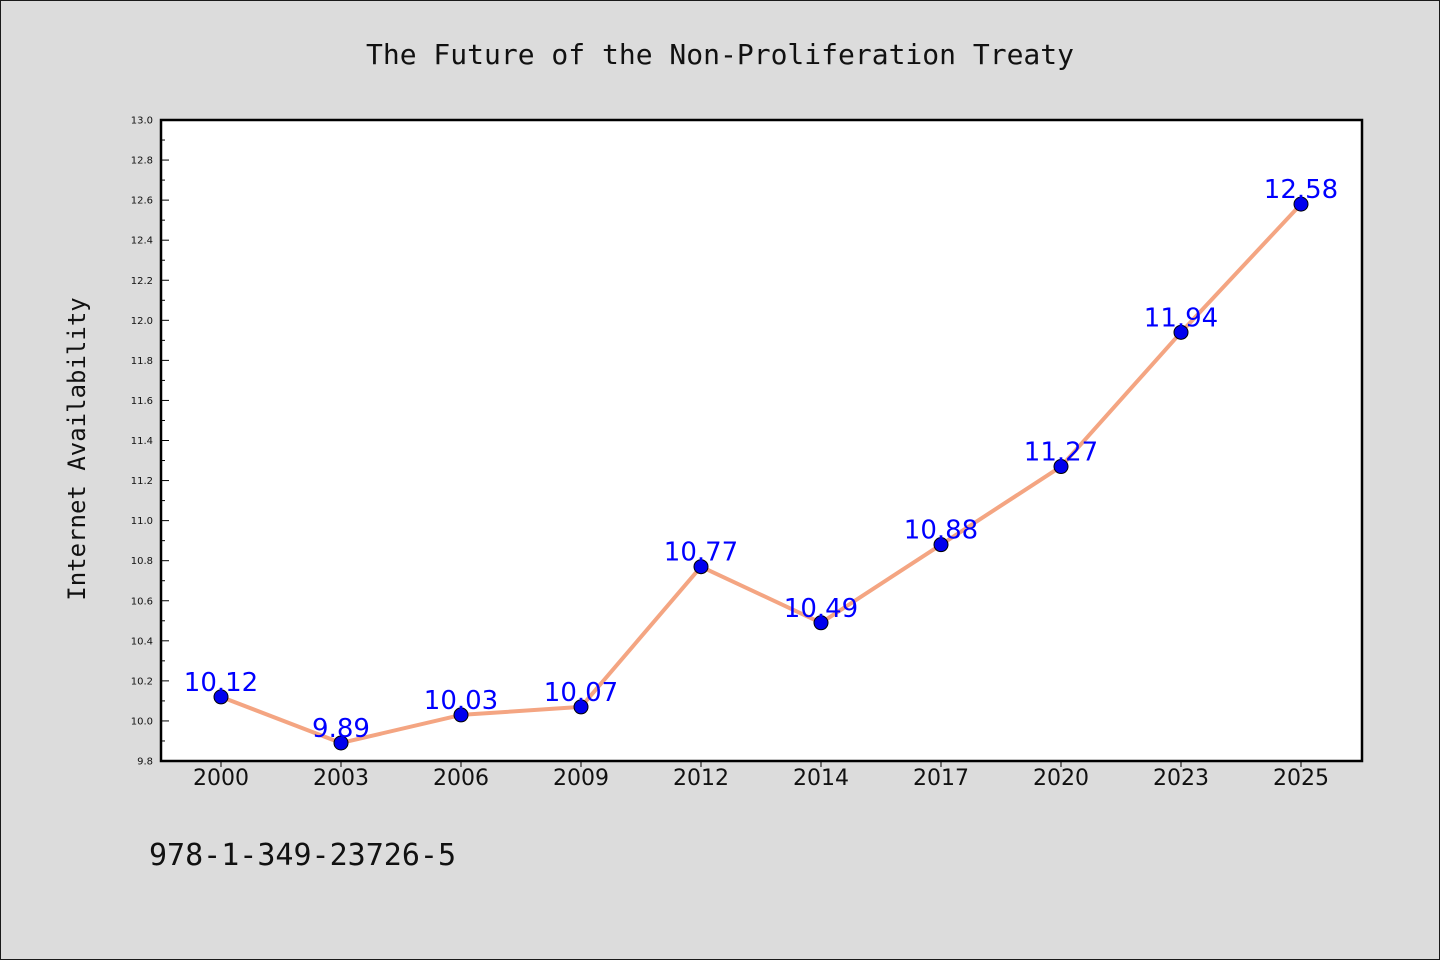 The height and width of the screenshot is (960, 1440). What do you see at coordinates (77, 448) in the screenshot?
I see `y-axis-label: Internet Availability` at bounding box center [77, 448].